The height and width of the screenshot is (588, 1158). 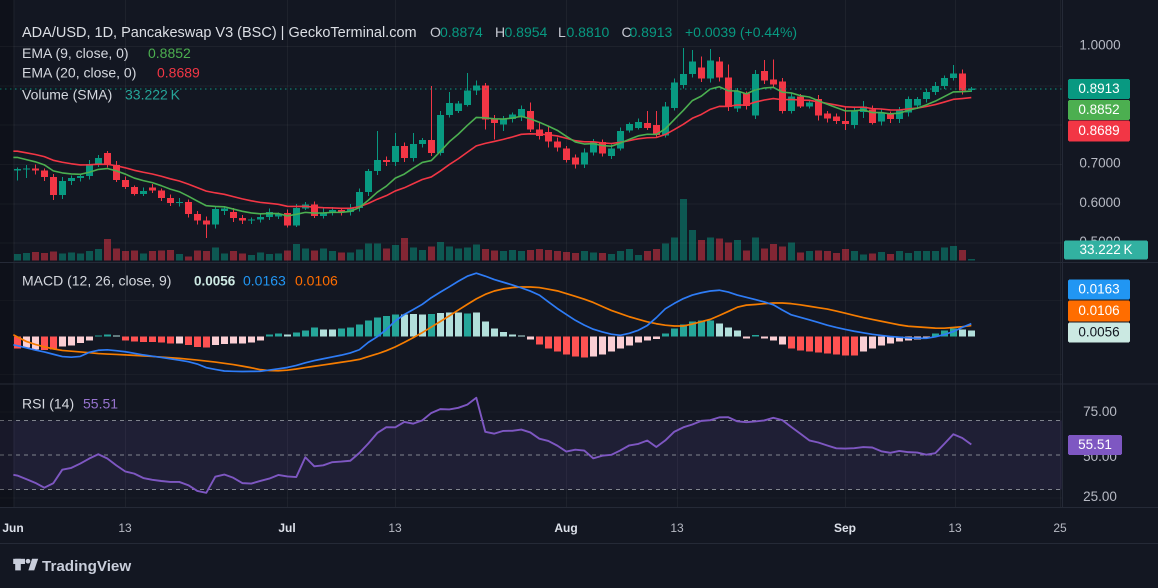 I want to click on svg-text: 0.8954, so click(x=526, y=32).